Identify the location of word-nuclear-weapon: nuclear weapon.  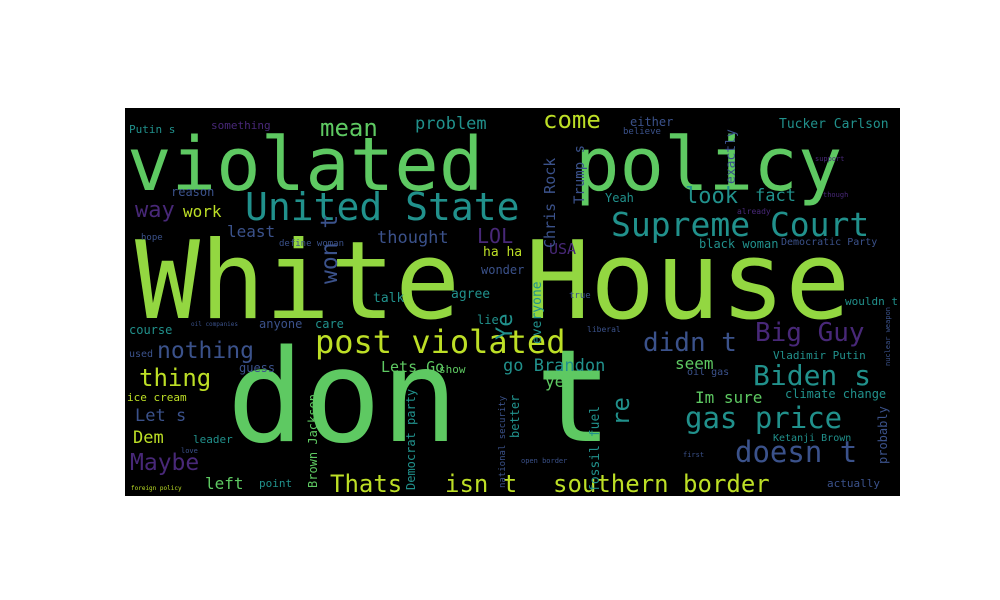
(888, 336).